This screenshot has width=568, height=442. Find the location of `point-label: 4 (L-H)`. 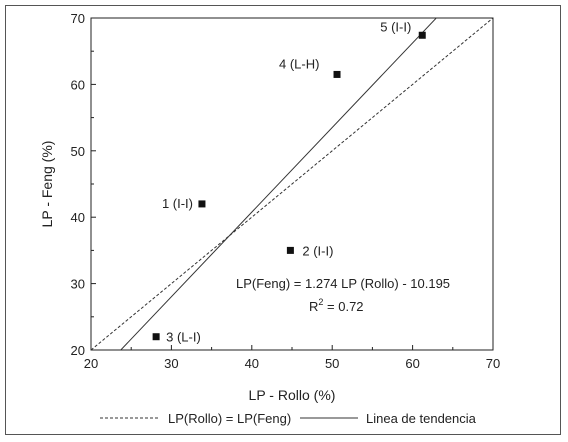

point-label: 4 (L-H) is located at coordinates (299, 63).